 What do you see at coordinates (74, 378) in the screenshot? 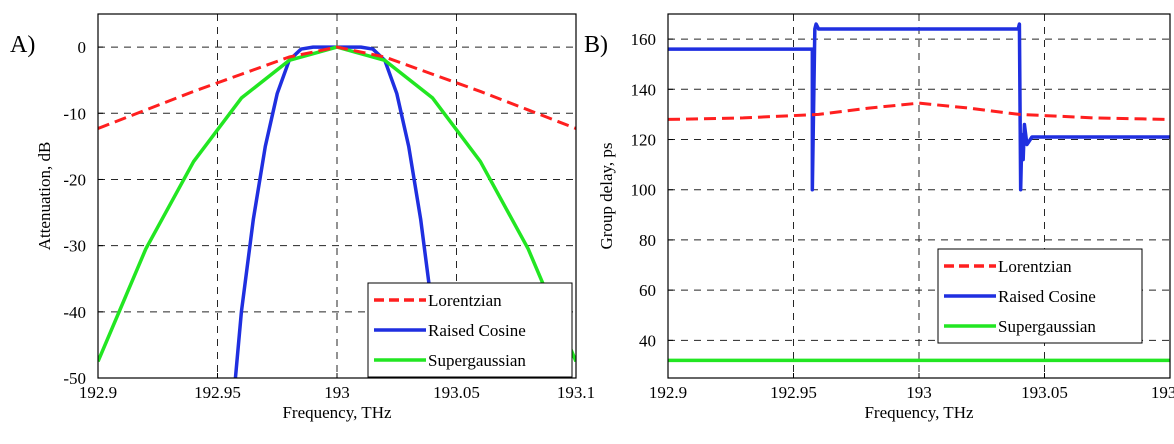
I see `y-tick-label: -50` at bounding box center [74, 378].